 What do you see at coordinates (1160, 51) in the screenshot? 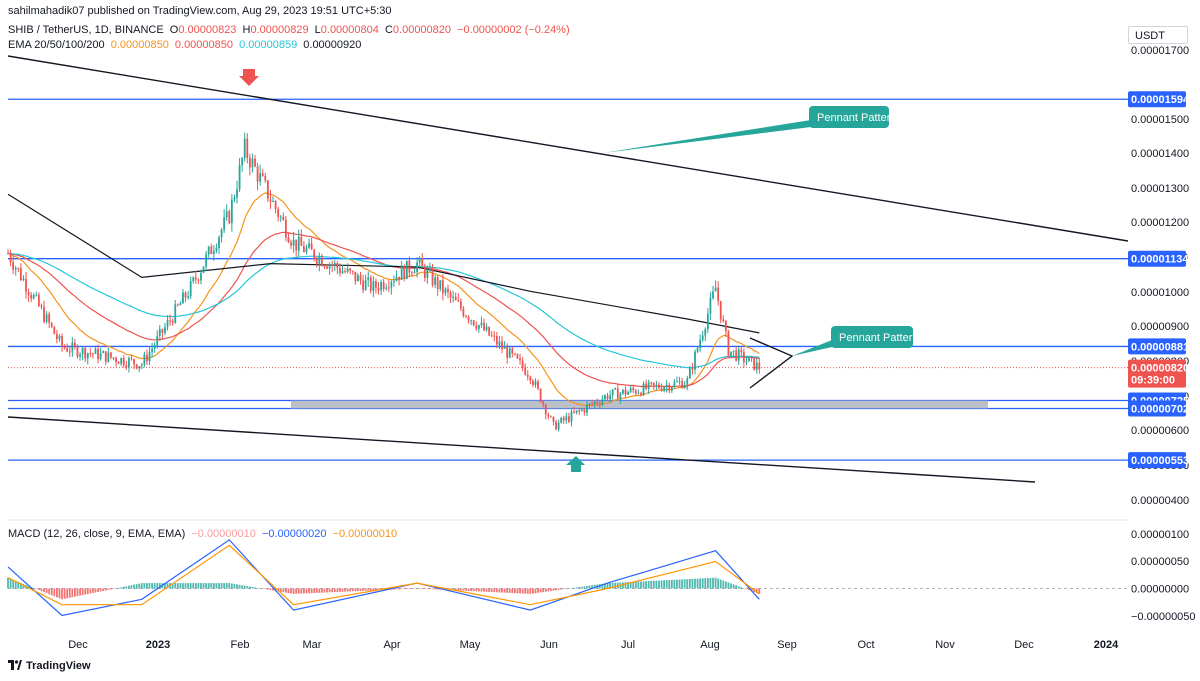
I see `y-tick-label: 0.00001700` at bounding box center [1160, 51].